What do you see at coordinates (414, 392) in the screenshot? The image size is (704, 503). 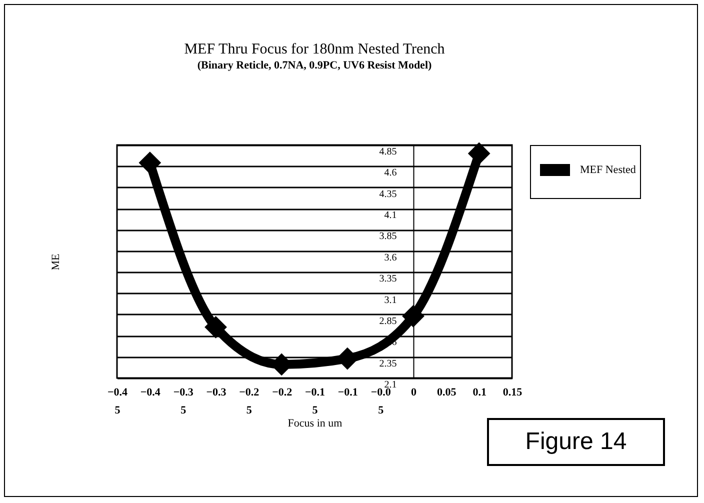 I see `x-tick-label: 0` at bounding box center [414, 392].